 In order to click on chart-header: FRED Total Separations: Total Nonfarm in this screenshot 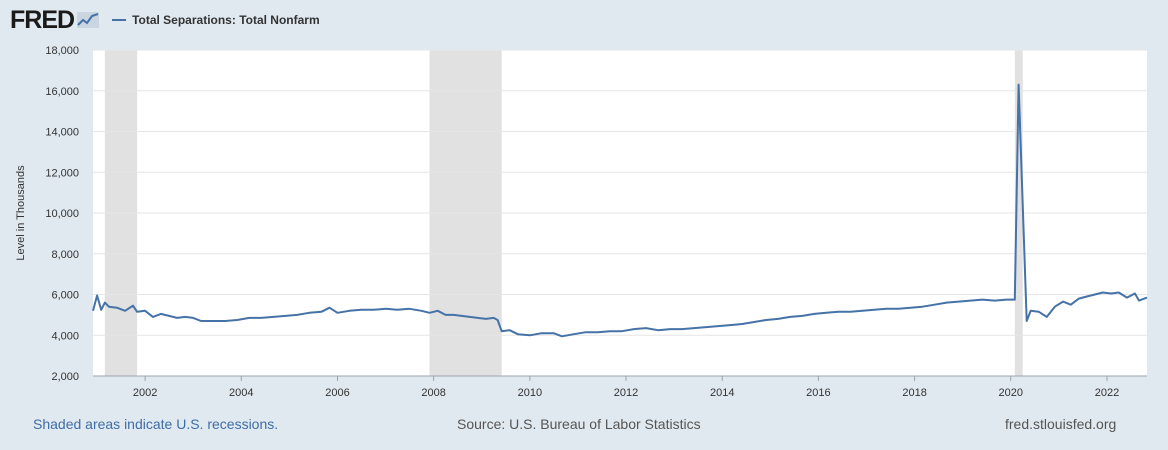, I will do `click(165, 20)`.